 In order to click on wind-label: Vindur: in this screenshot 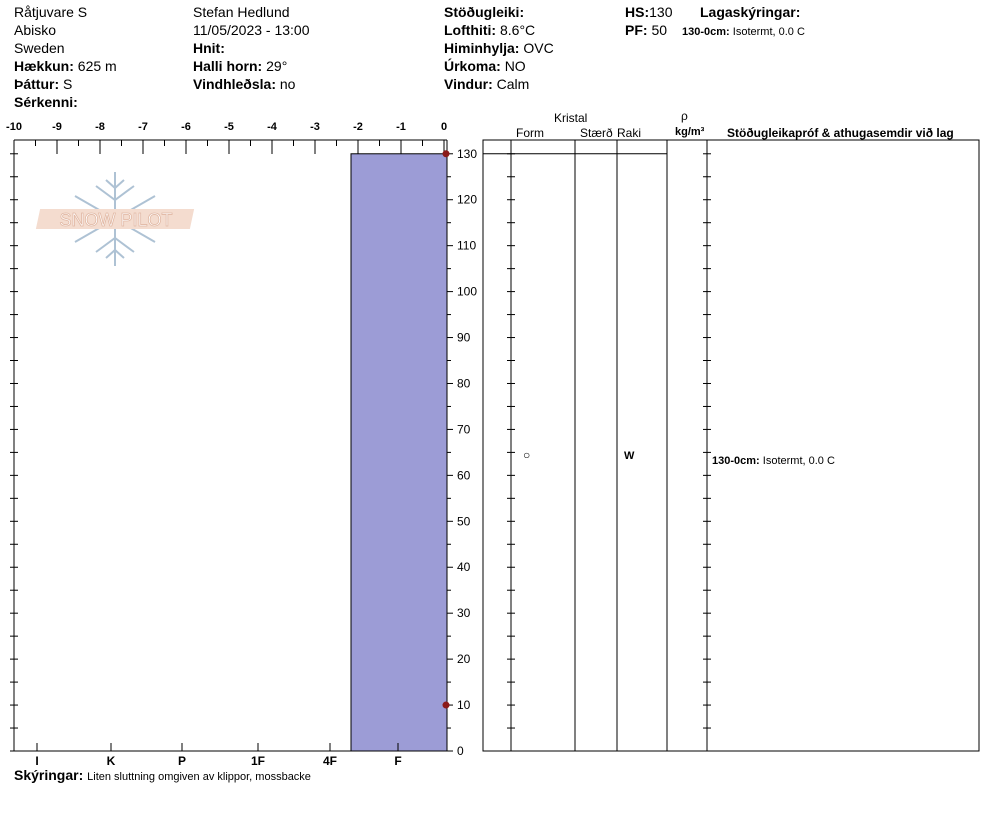, I will do `click(468, 84)`.